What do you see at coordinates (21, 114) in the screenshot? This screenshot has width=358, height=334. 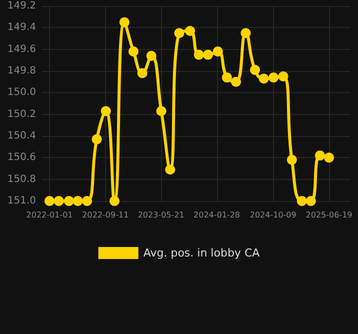 I see `y-tick-label: 150.2` at bounding box center [21, 114].